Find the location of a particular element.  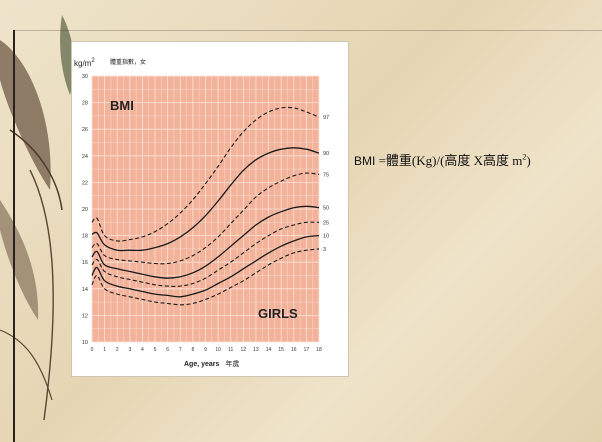

eucalyptus-leaves-decoration is located at coordinates (37, 218).